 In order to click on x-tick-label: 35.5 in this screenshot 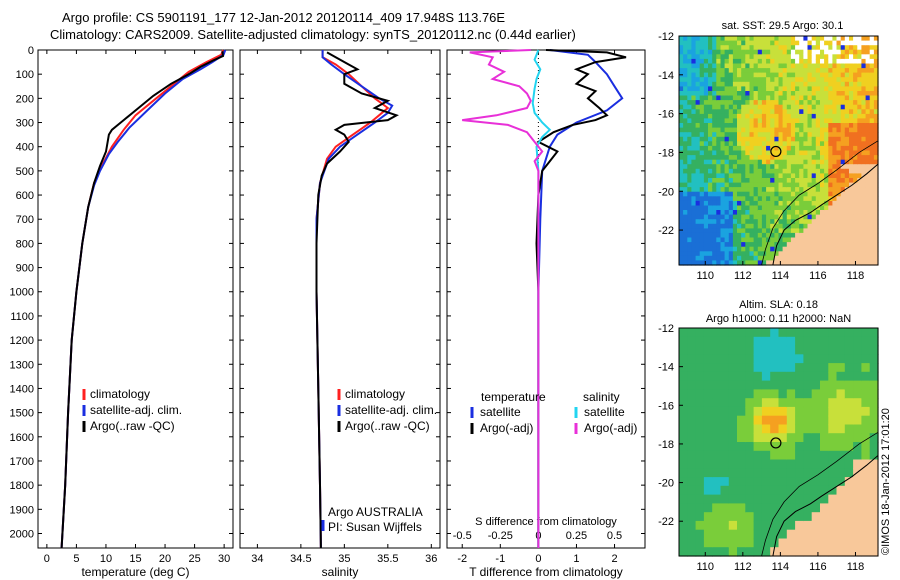, I will do `click(387, 559)`.